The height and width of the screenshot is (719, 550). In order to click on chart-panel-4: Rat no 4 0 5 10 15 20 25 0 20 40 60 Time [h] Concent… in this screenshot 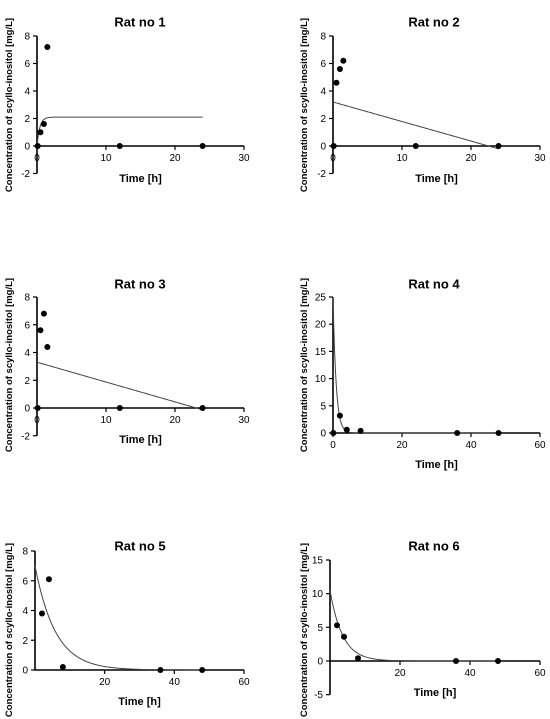, I will do `click(422, 374)`.